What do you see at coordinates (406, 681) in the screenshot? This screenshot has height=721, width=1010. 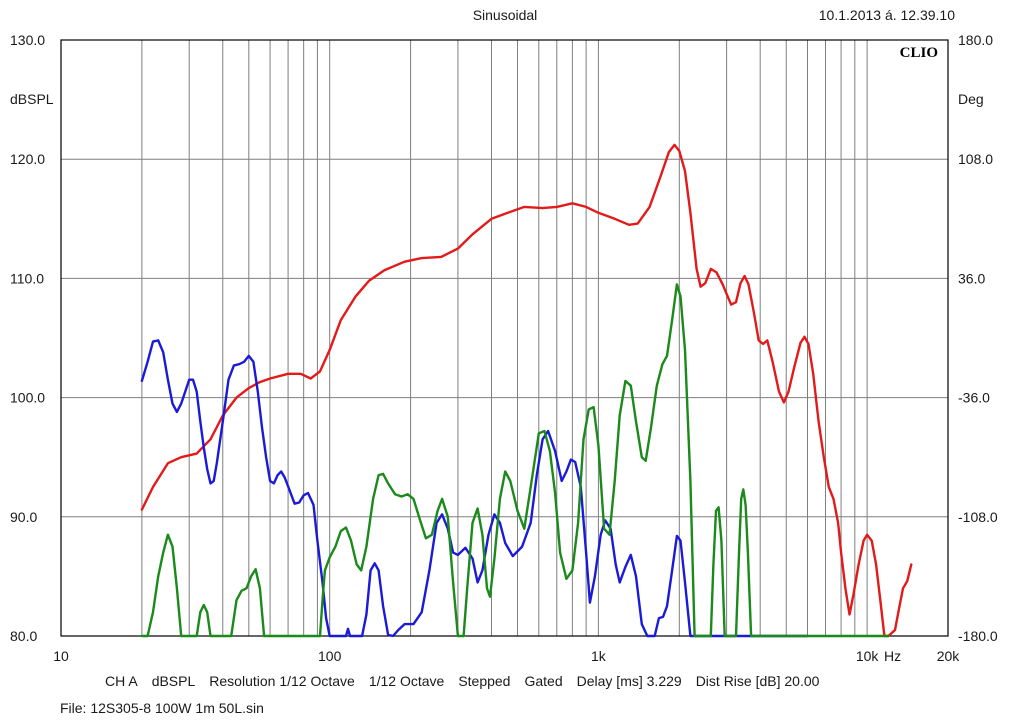 I see `smoothing-label: 1/12 Octave` at bounding box center [406, 681].